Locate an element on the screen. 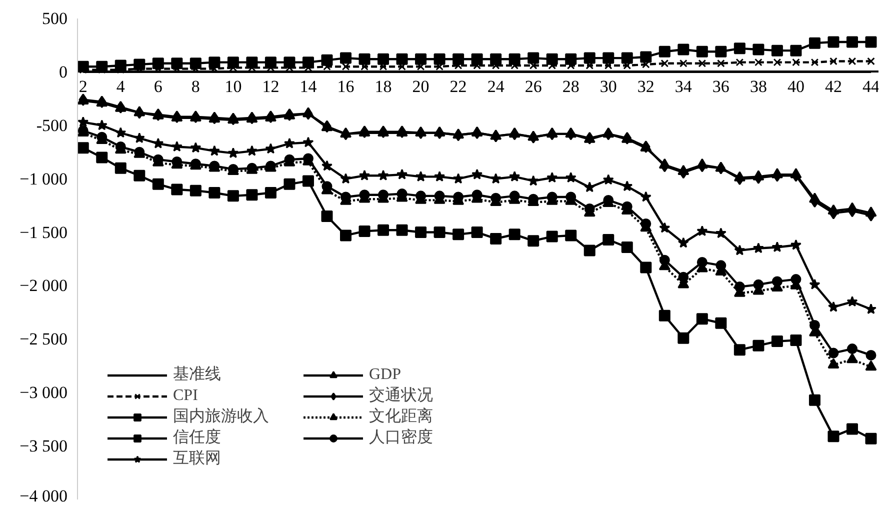  legend-label: CPI is located at coordinates (186, 395).